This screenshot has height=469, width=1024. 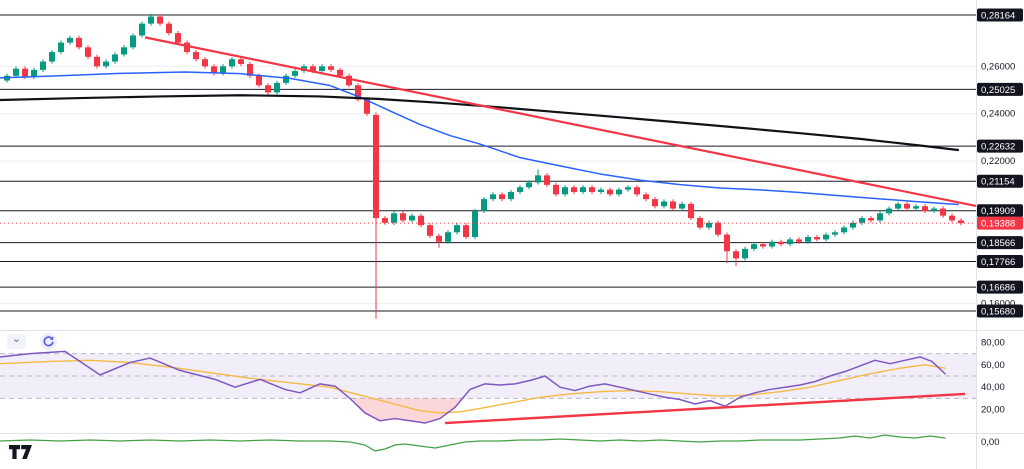 I want to click on tradingview-logo-icon, so click(x=20, y=452).